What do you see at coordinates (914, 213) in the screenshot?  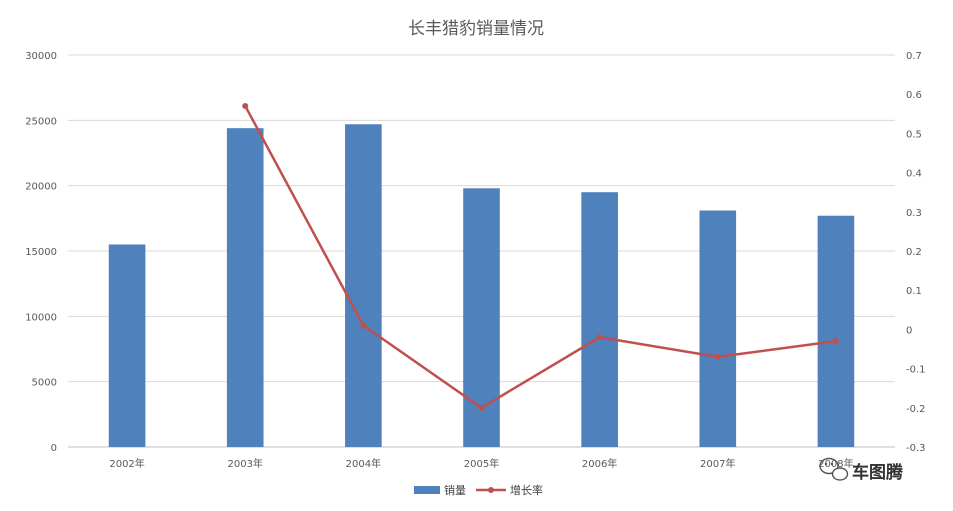 I see `right-tick-label: 0.3` at bounding box center [914, 213].